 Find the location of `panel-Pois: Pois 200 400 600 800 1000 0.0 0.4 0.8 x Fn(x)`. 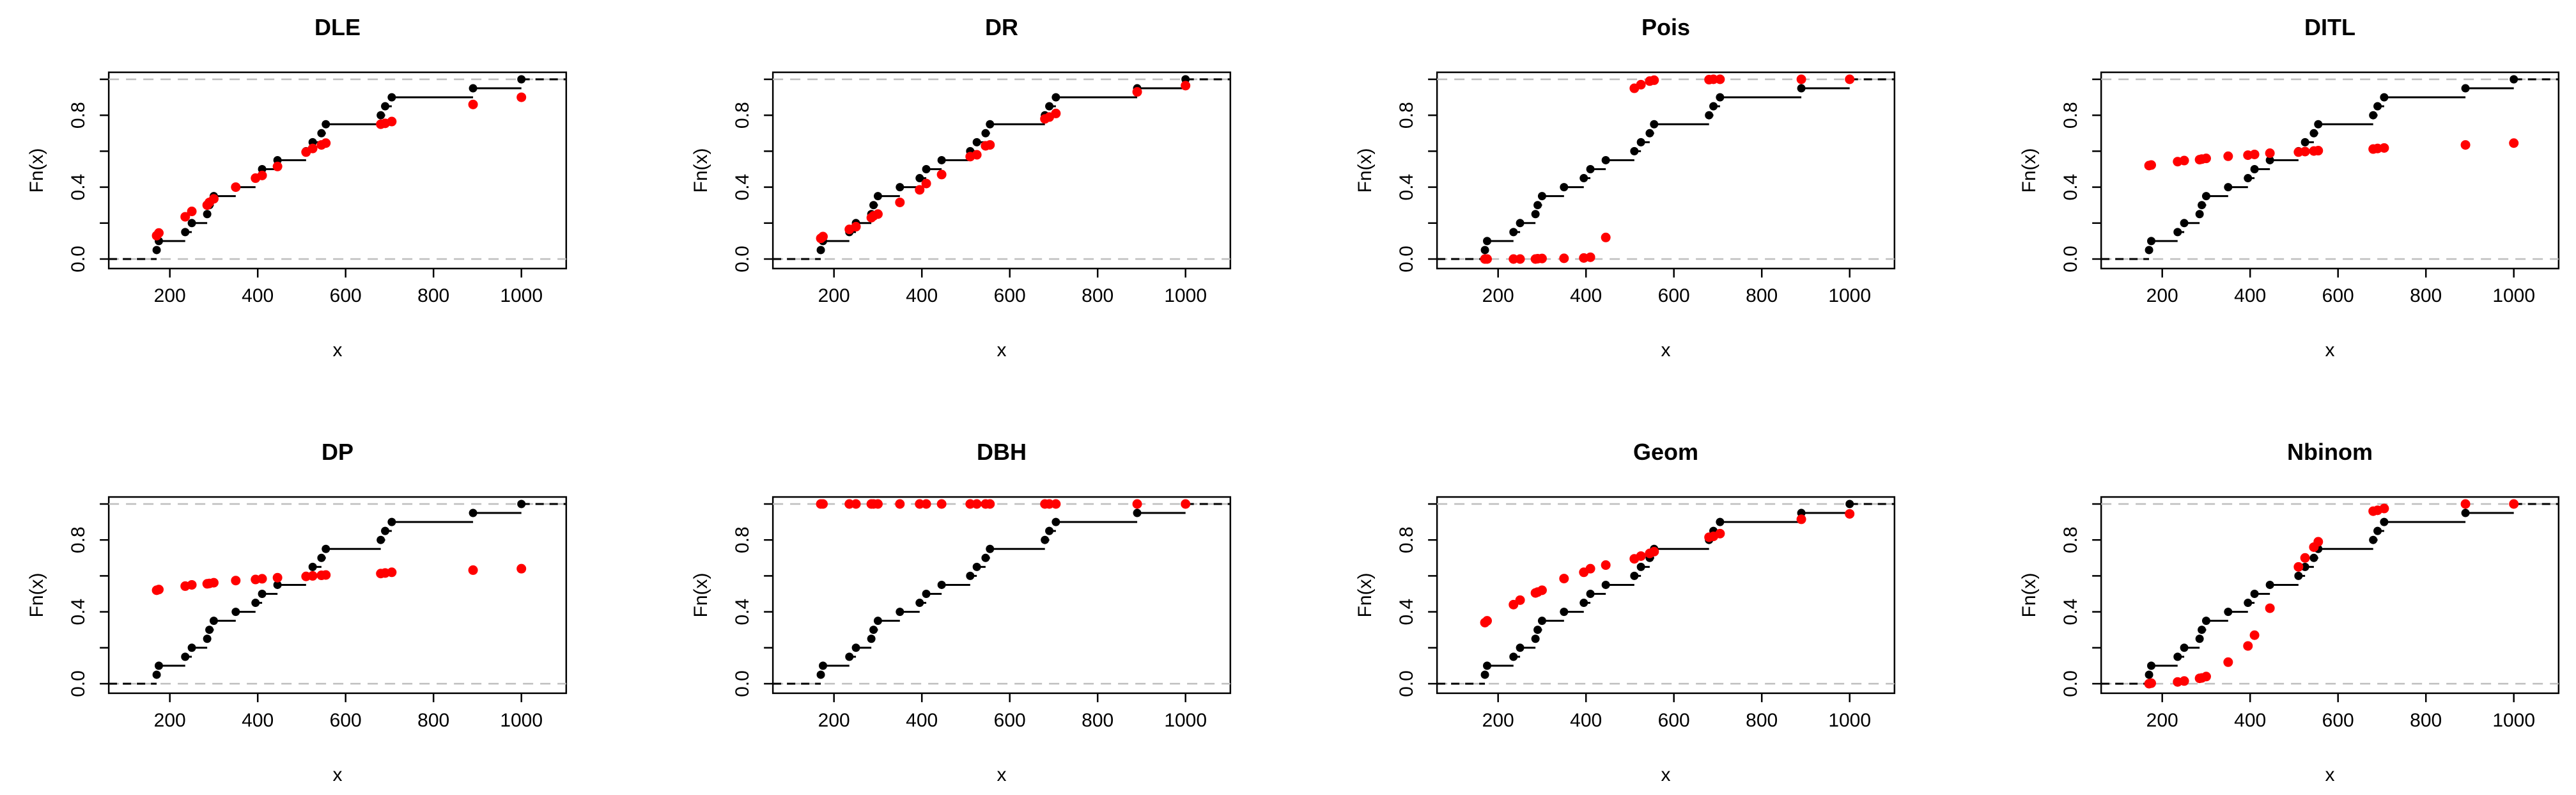

panel-Pois: Pois 200 400 600 800 1000 0.0 0.4 0.8 x Fn(x) is located at coordinates (1625, 187).